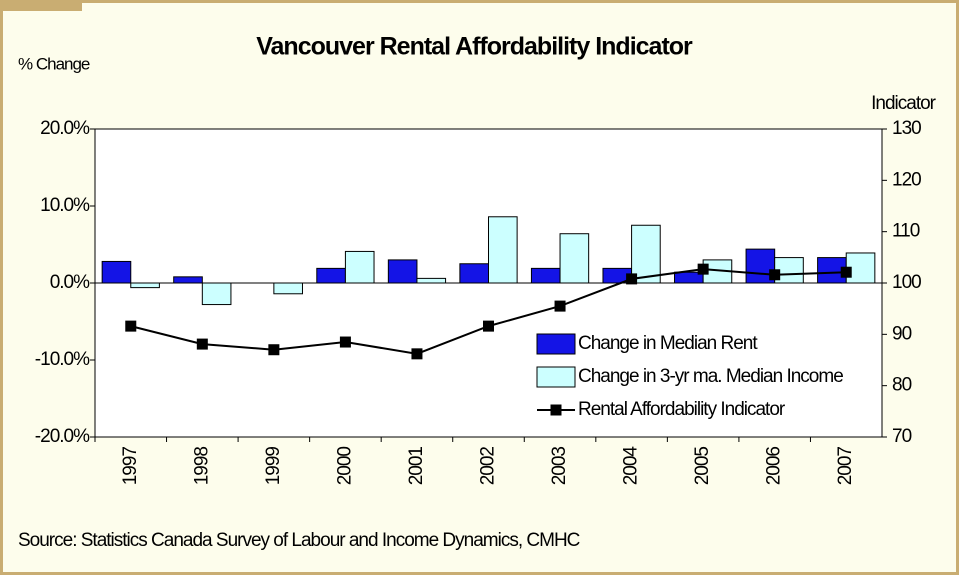  Describe the element at coordinates (774, 466) in the screenshot. I see `x-tick-label: 2006` at that location.